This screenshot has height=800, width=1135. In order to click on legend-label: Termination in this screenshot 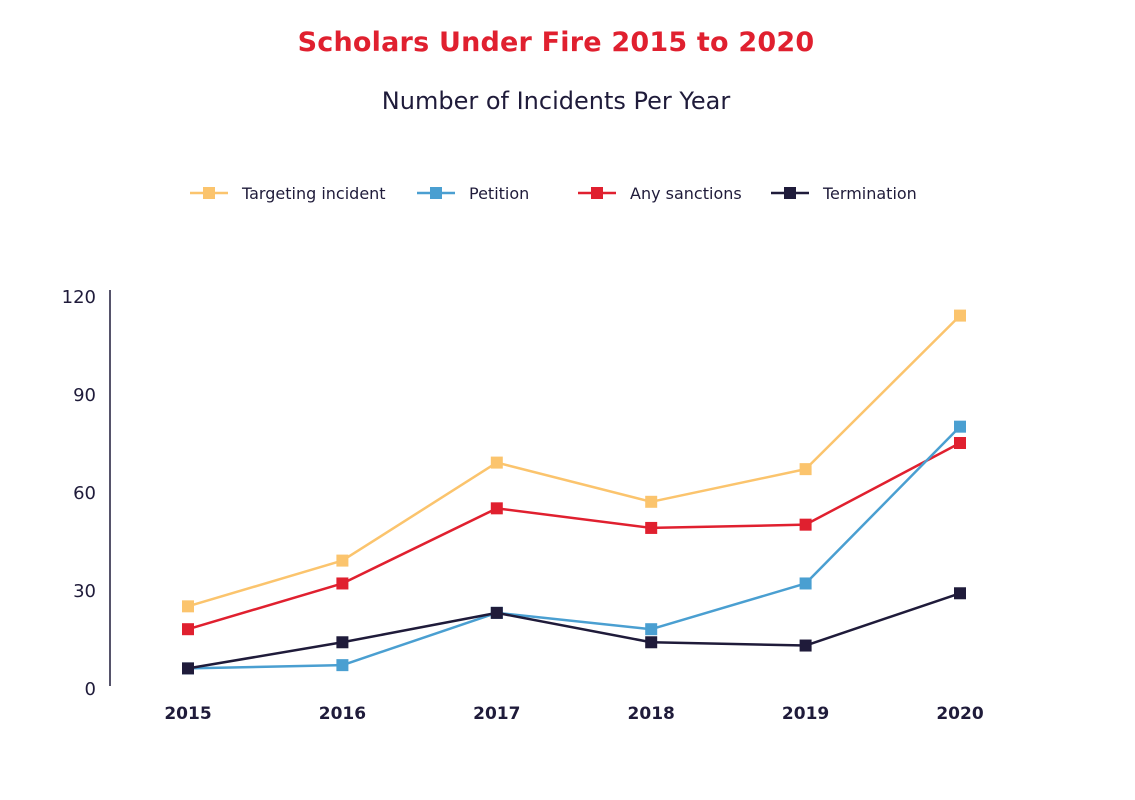, I will do `click(869, 193)`.